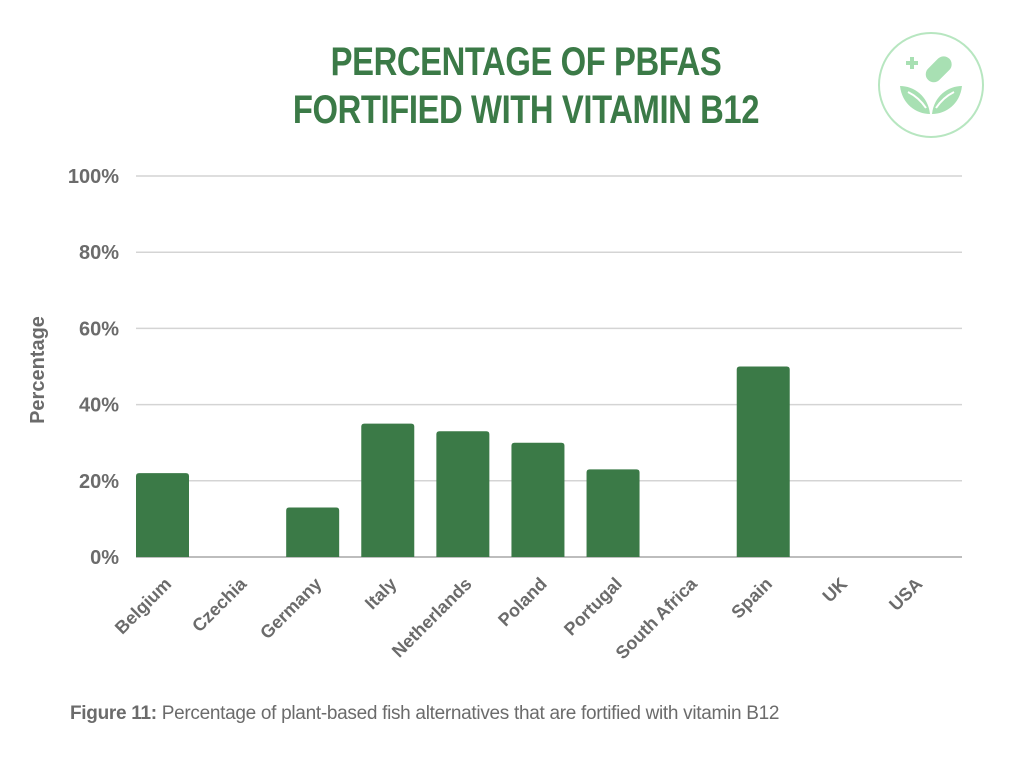 The height and width of the screenshot is (757, 1024). I want to click on x-tick-label: Netherlands, so click(432, 618).